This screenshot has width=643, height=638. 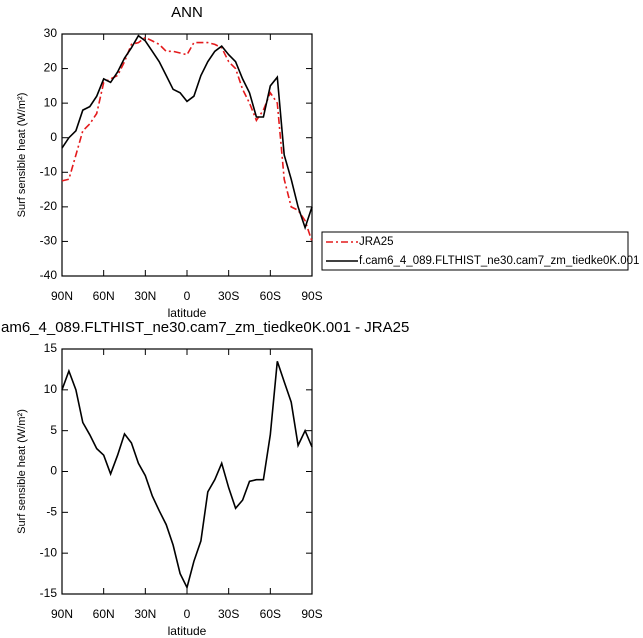 I want to click on plot-frame, so click(x=187, y=155).